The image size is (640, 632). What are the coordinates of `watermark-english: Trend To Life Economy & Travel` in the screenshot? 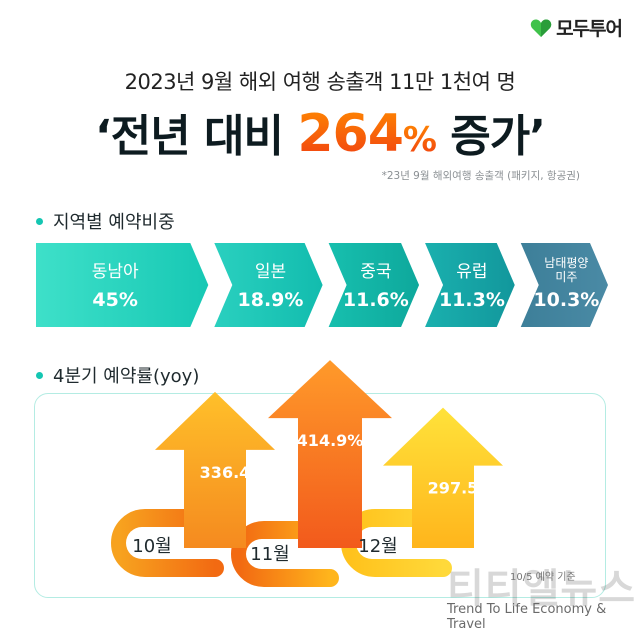 It's located at (527, 617).